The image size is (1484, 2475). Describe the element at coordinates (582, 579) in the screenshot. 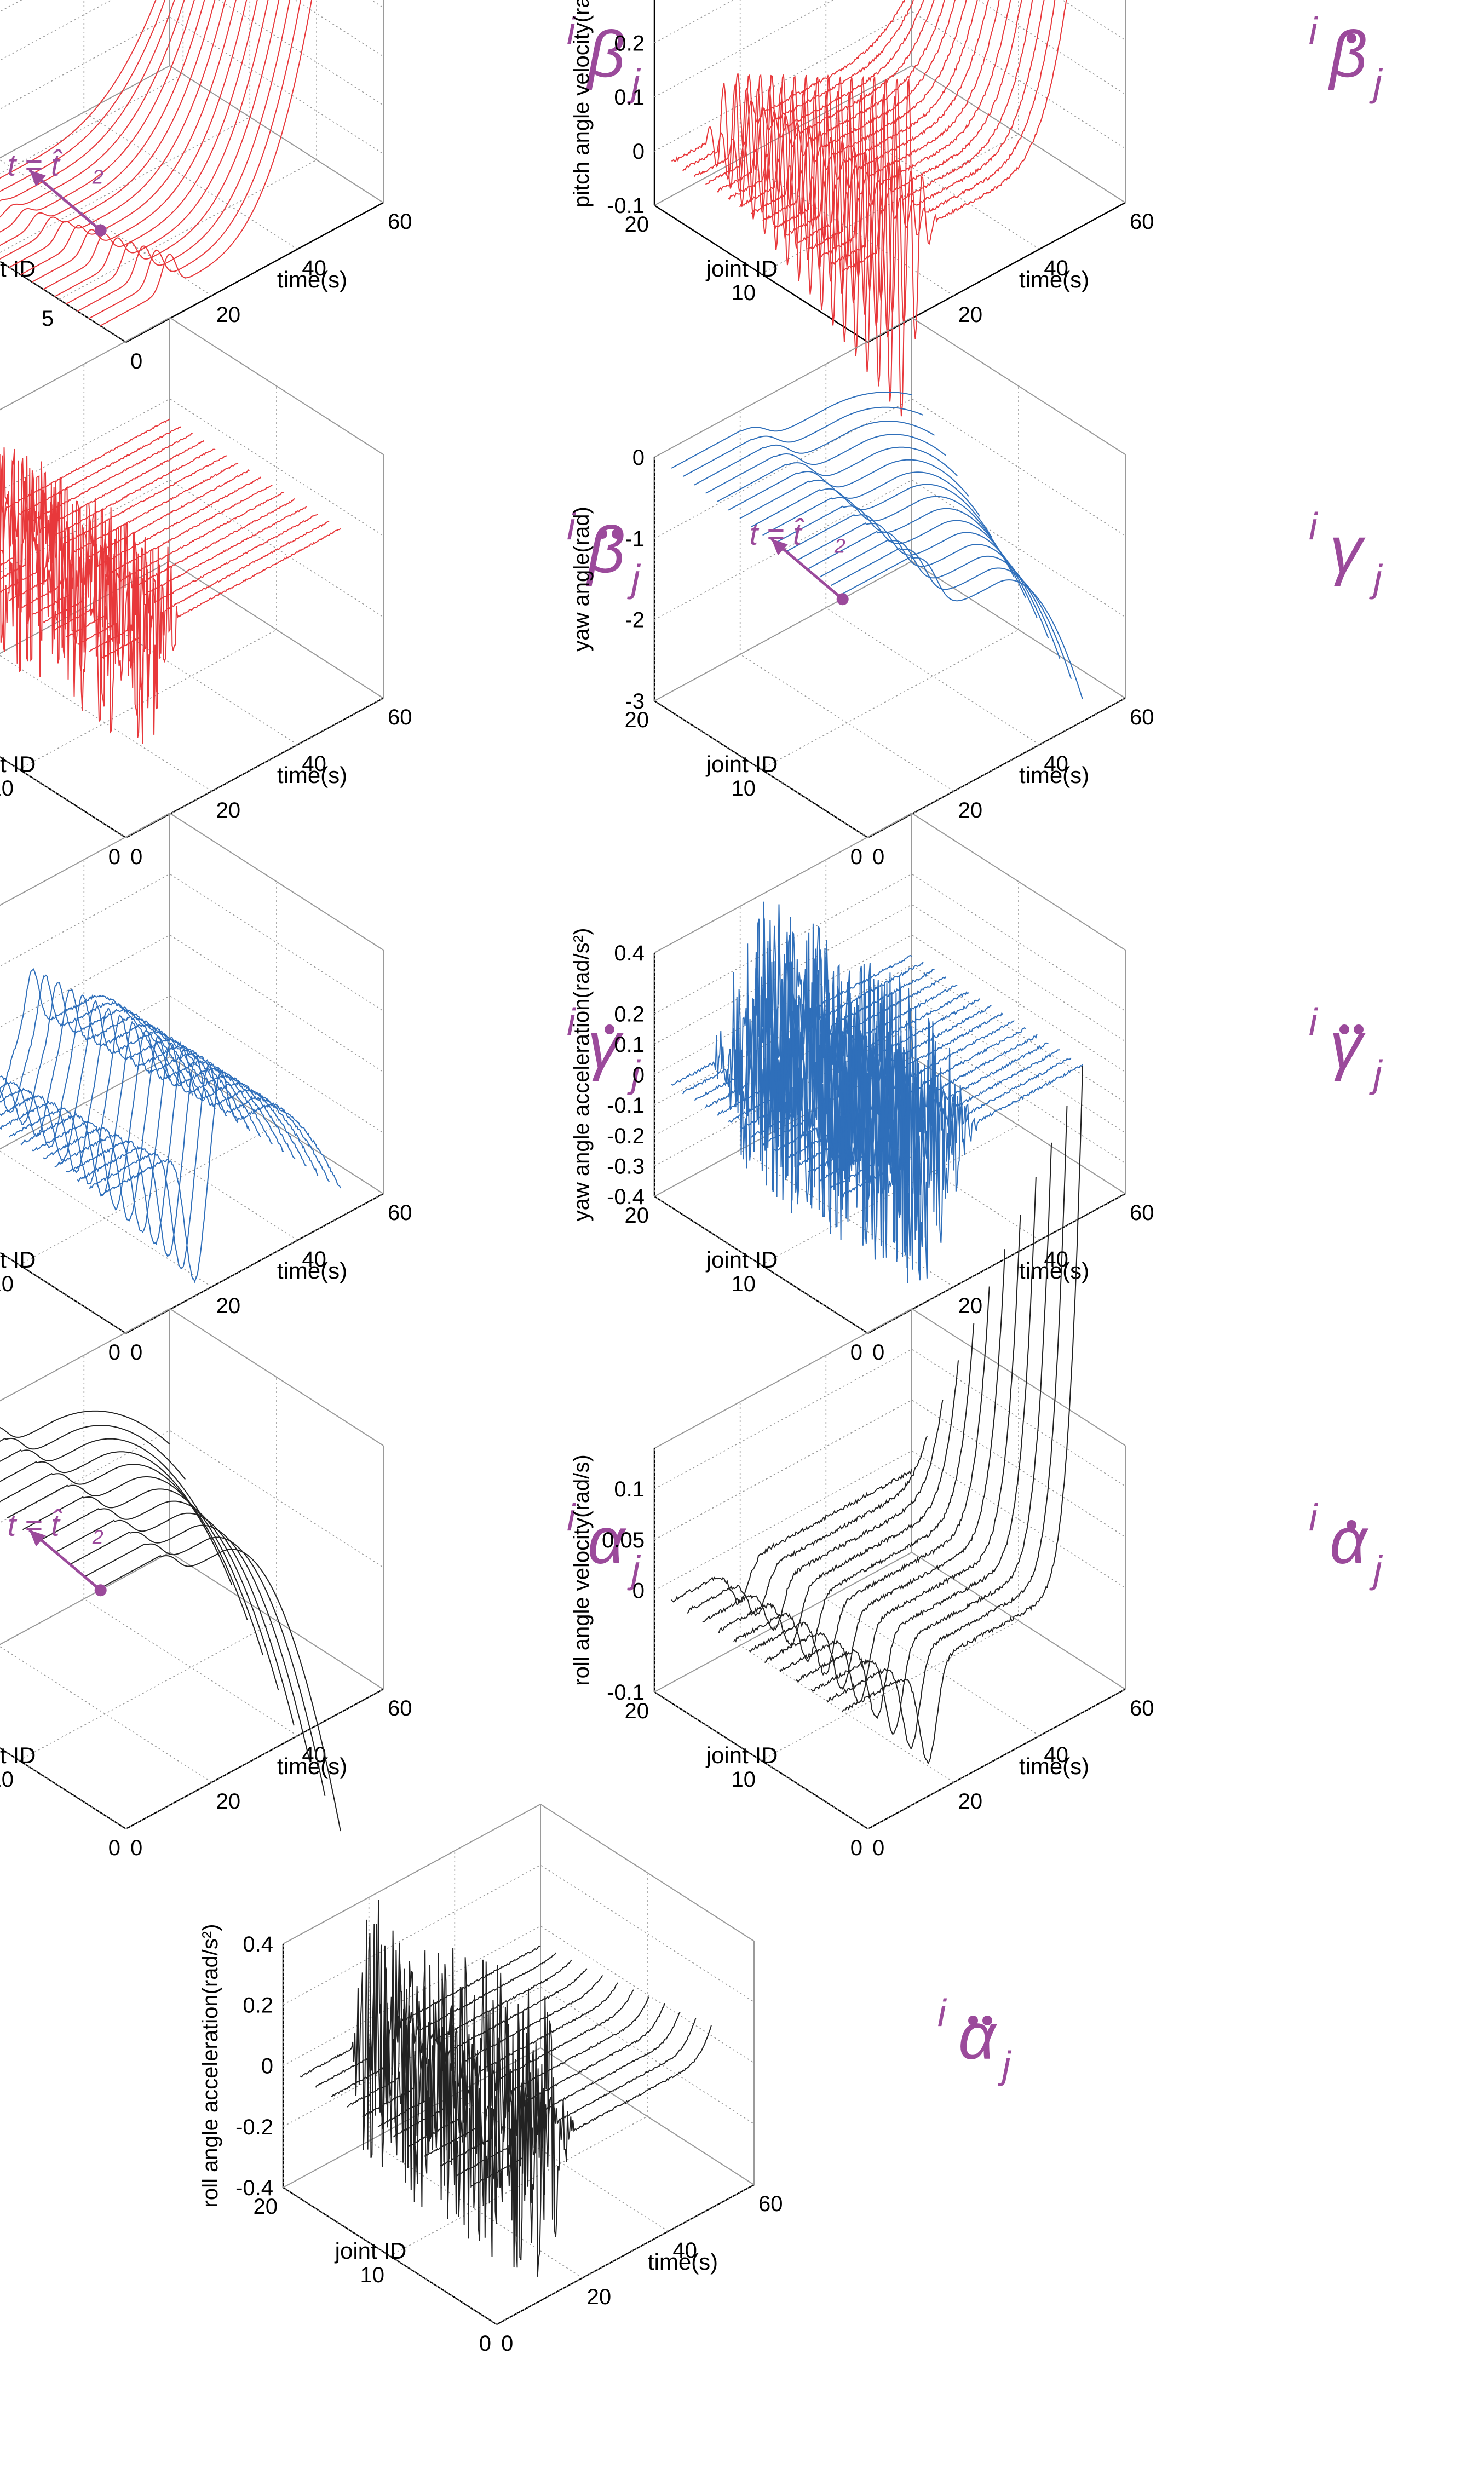

I see `y-axis-label: yaw angle(rad)` at that location.